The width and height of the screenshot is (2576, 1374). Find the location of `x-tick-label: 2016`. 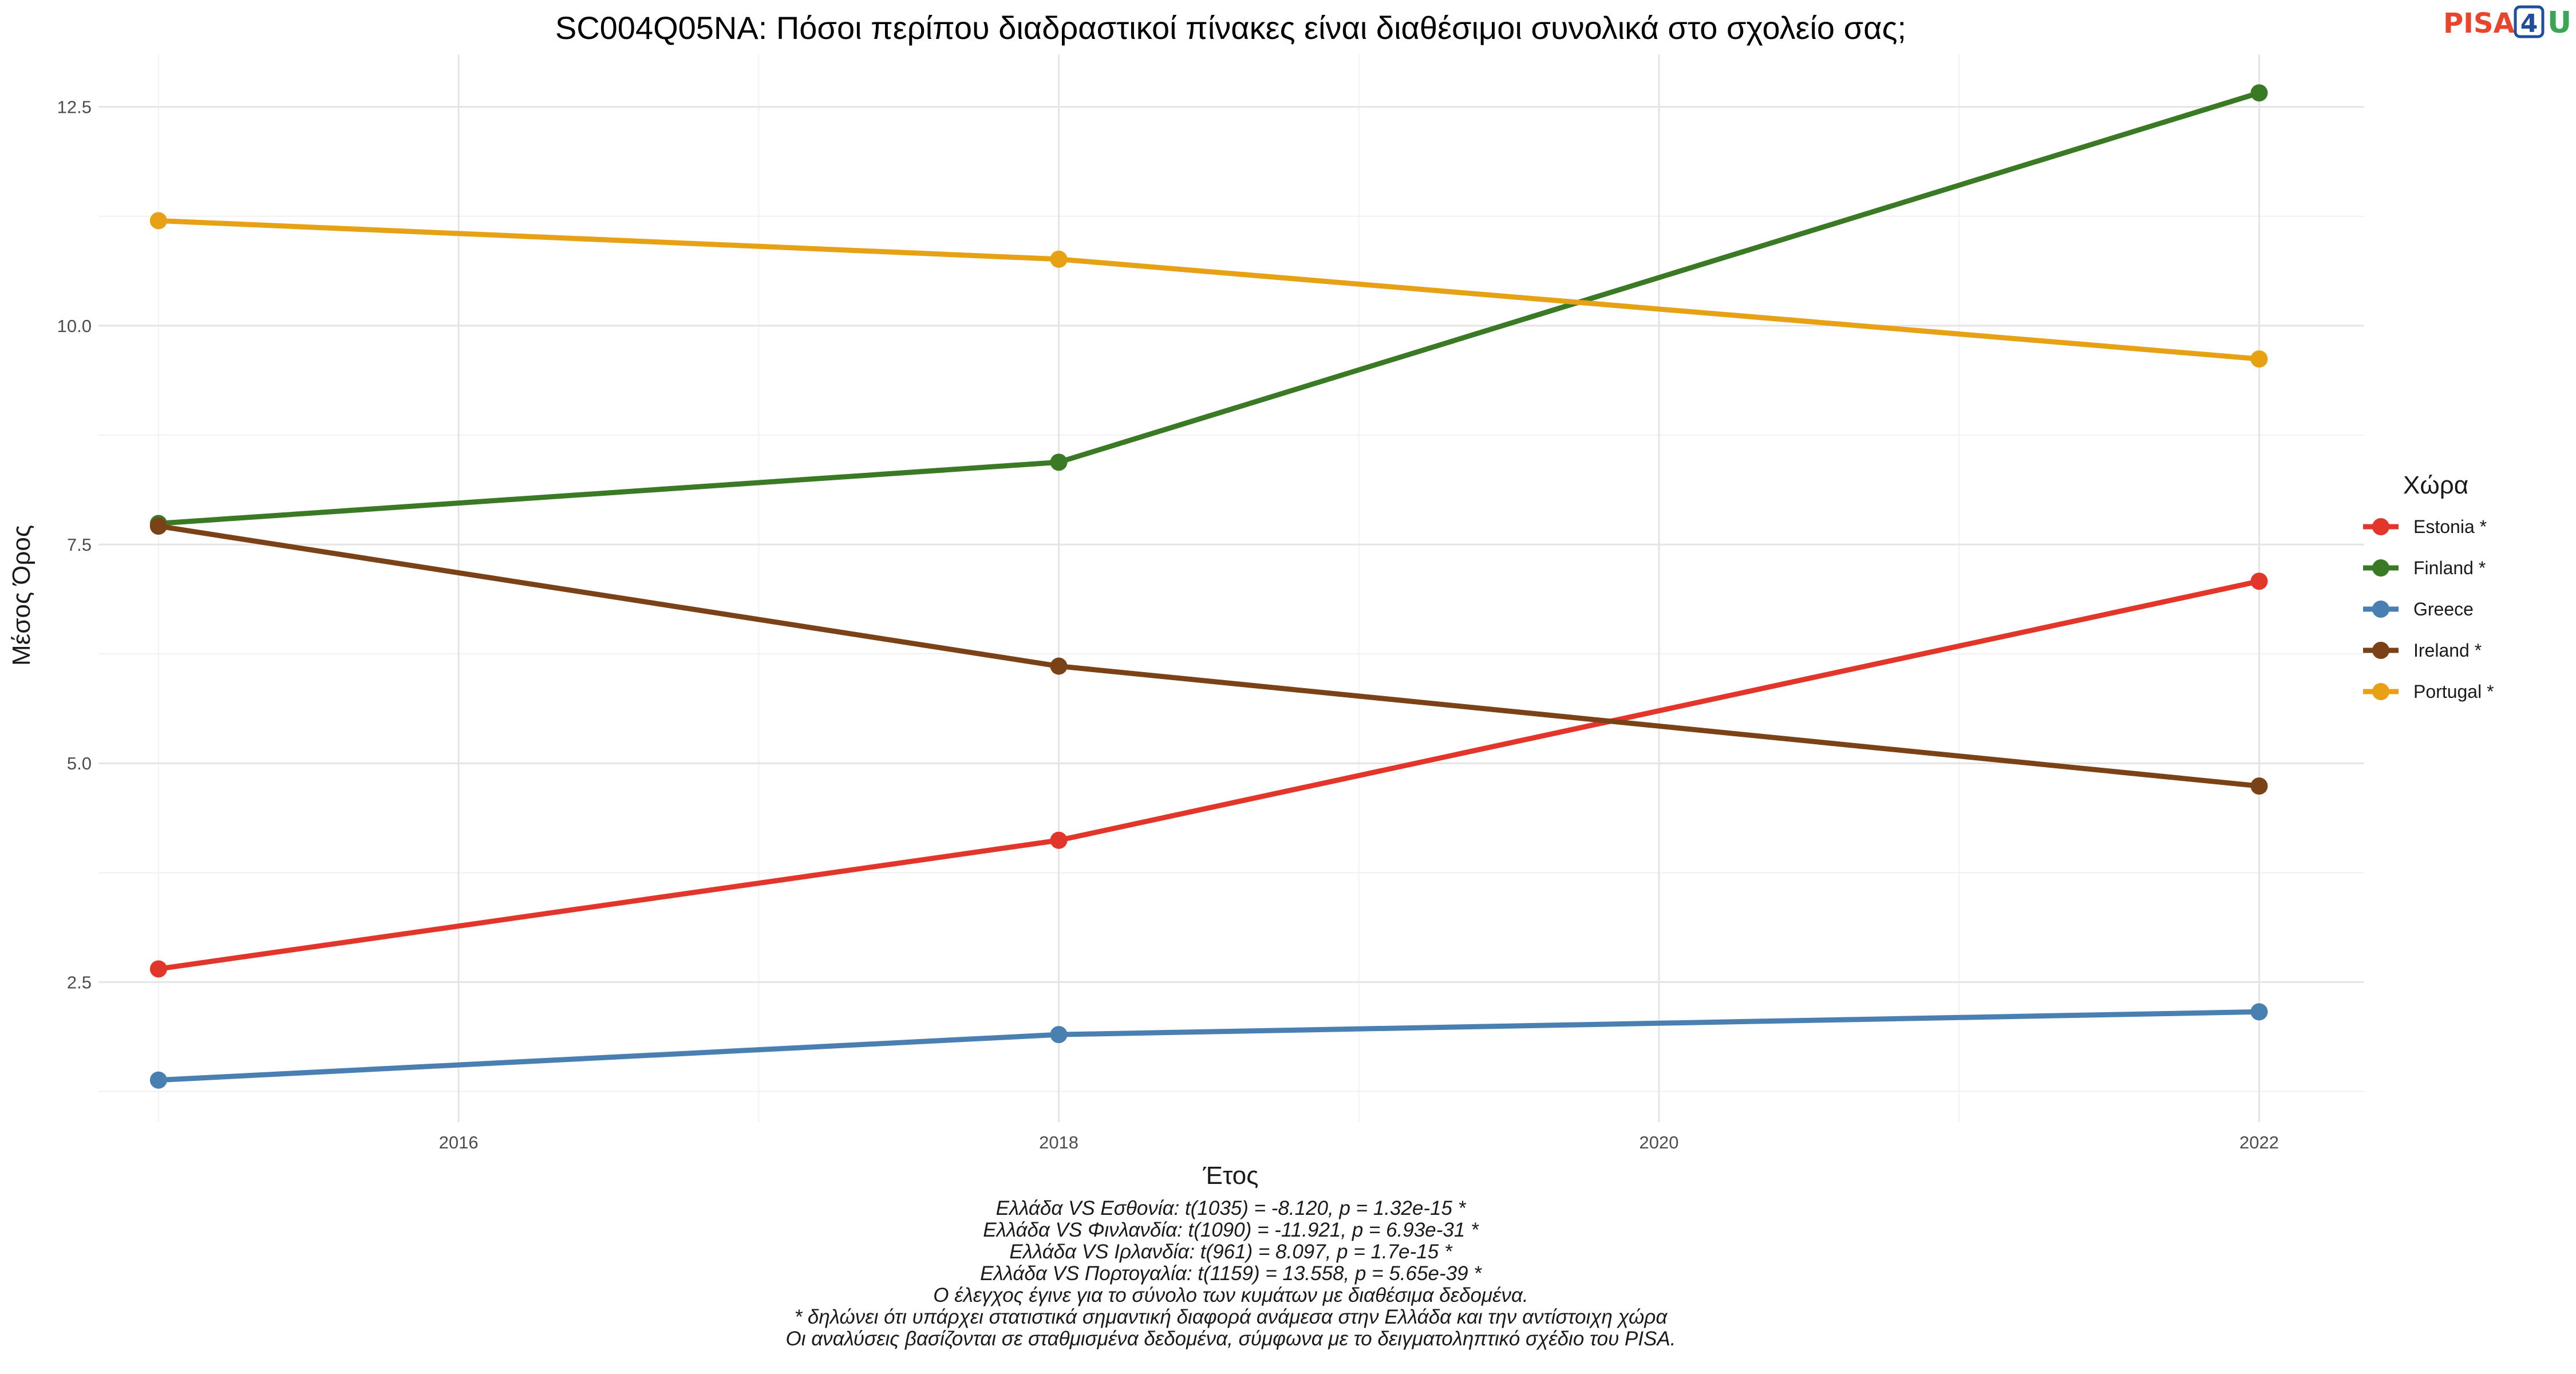

x-tick-label: 2016 is located at coordinates (459, 1142).